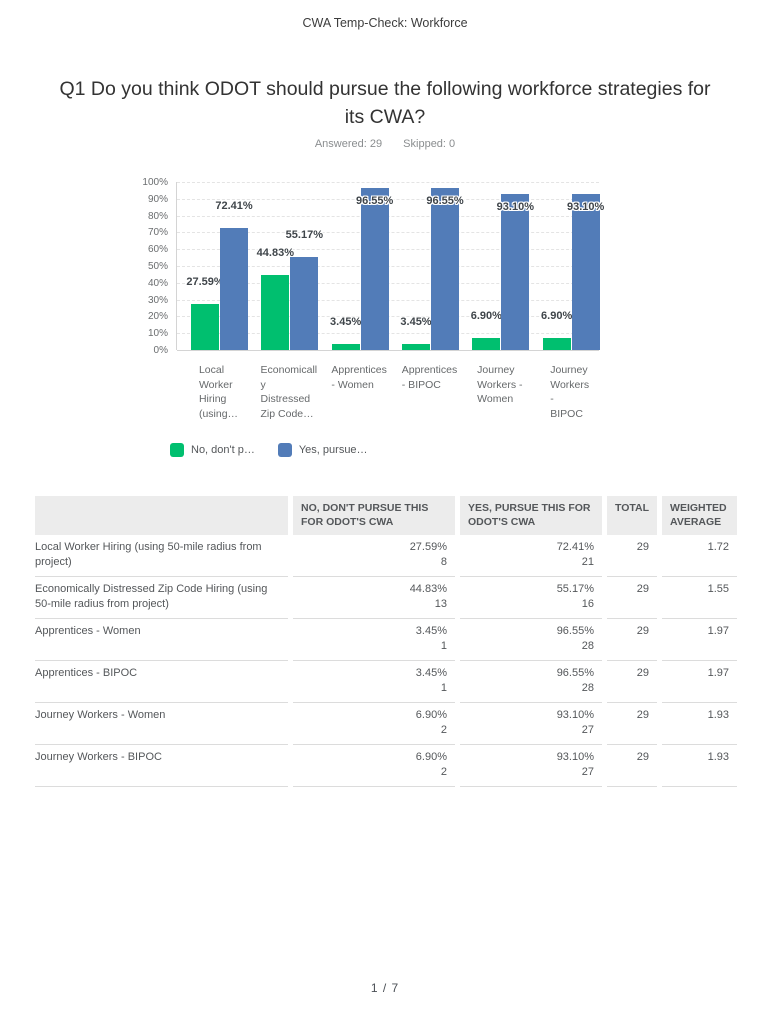 The height and width of the screenshot is (1024, 770). Describe the element at coordinates (587, 604) in the screenshot. I see `yes-count: 16` at that location.